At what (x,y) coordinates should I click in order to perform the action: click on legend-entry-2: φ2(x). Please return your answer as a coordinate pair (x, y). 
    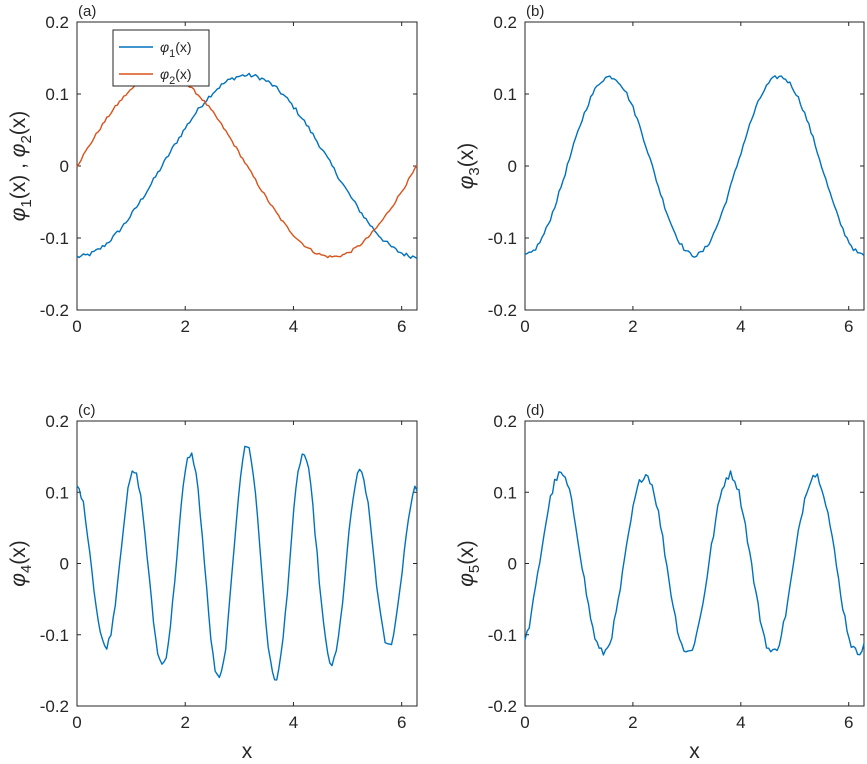
    Looking at the image, I should click on (176, 76).